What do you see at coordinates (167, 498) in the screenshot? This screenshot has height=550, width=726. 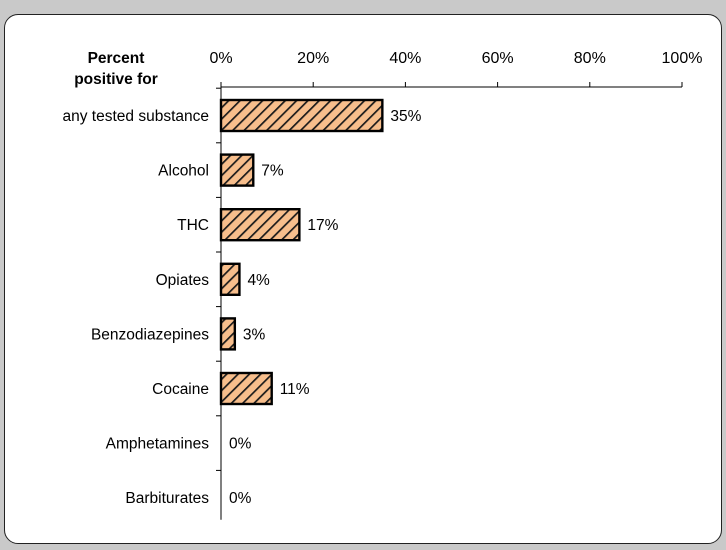 I see `category-label: Barbiturates` at bounding box center [167, 498].